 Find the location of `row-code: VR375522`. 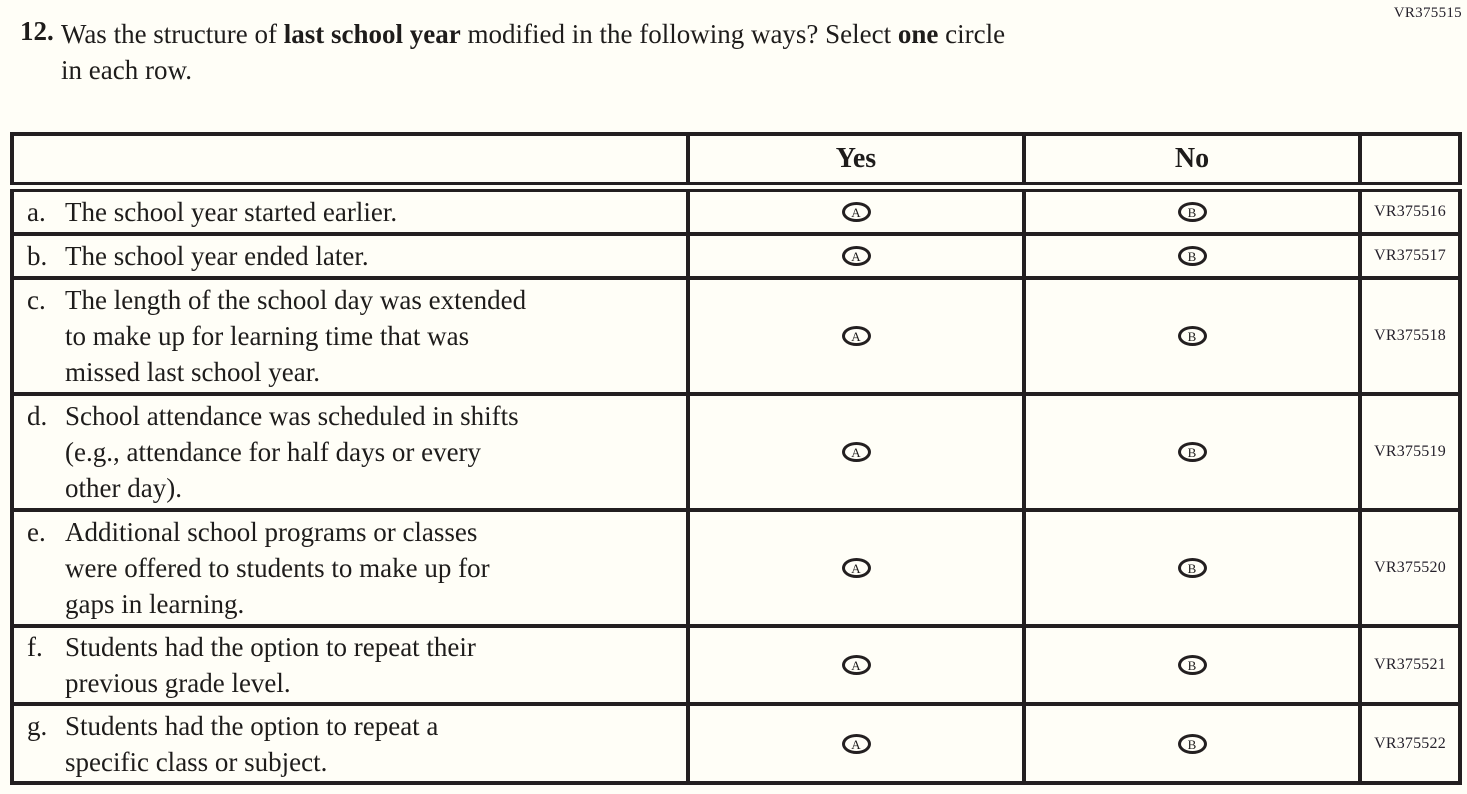

row-code: VR375522 is located at coordinates (1410, 743).